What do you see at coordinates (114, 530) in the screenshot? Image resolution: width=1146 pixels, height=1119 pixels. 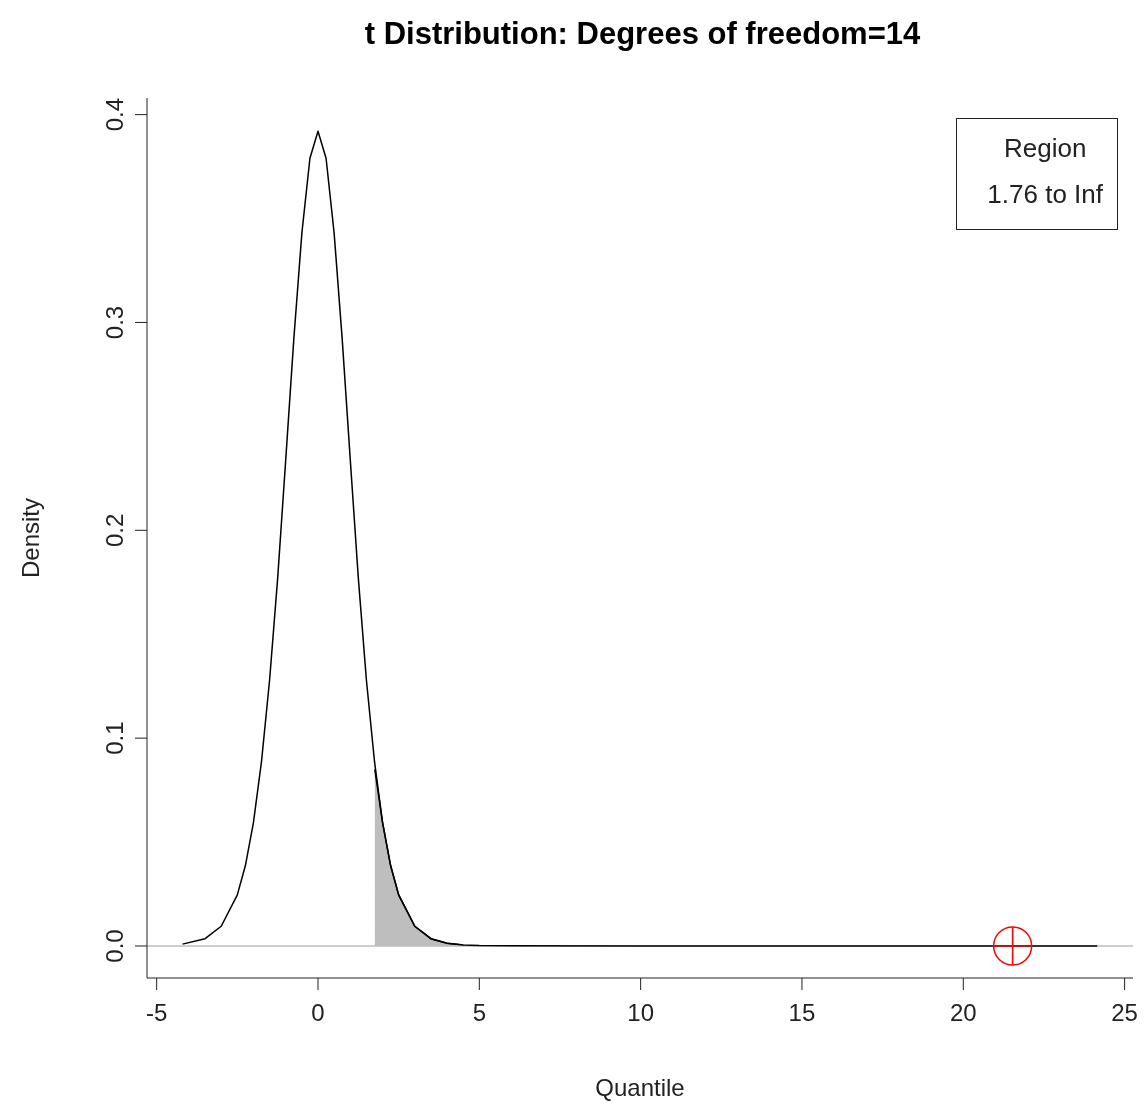 I see `y-tick-label: 0.2` at bounding box center [114, 530].